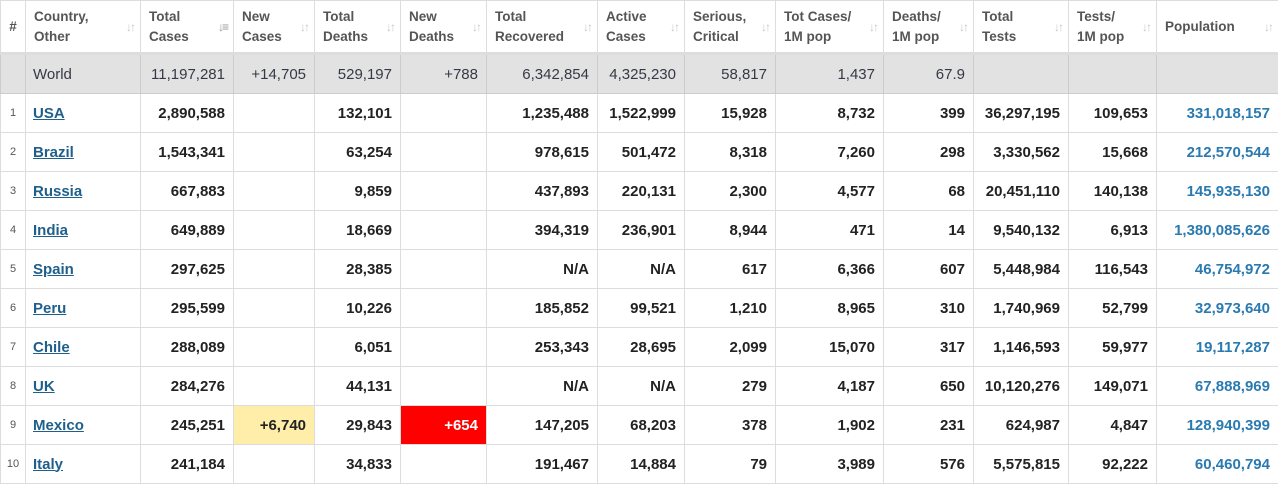 The height and width of the screenshot is (484, 1278). What do you see at coordinates (13, 27) in the screenshot?
I see `header-rank: #` at bounding box center [13, 27].